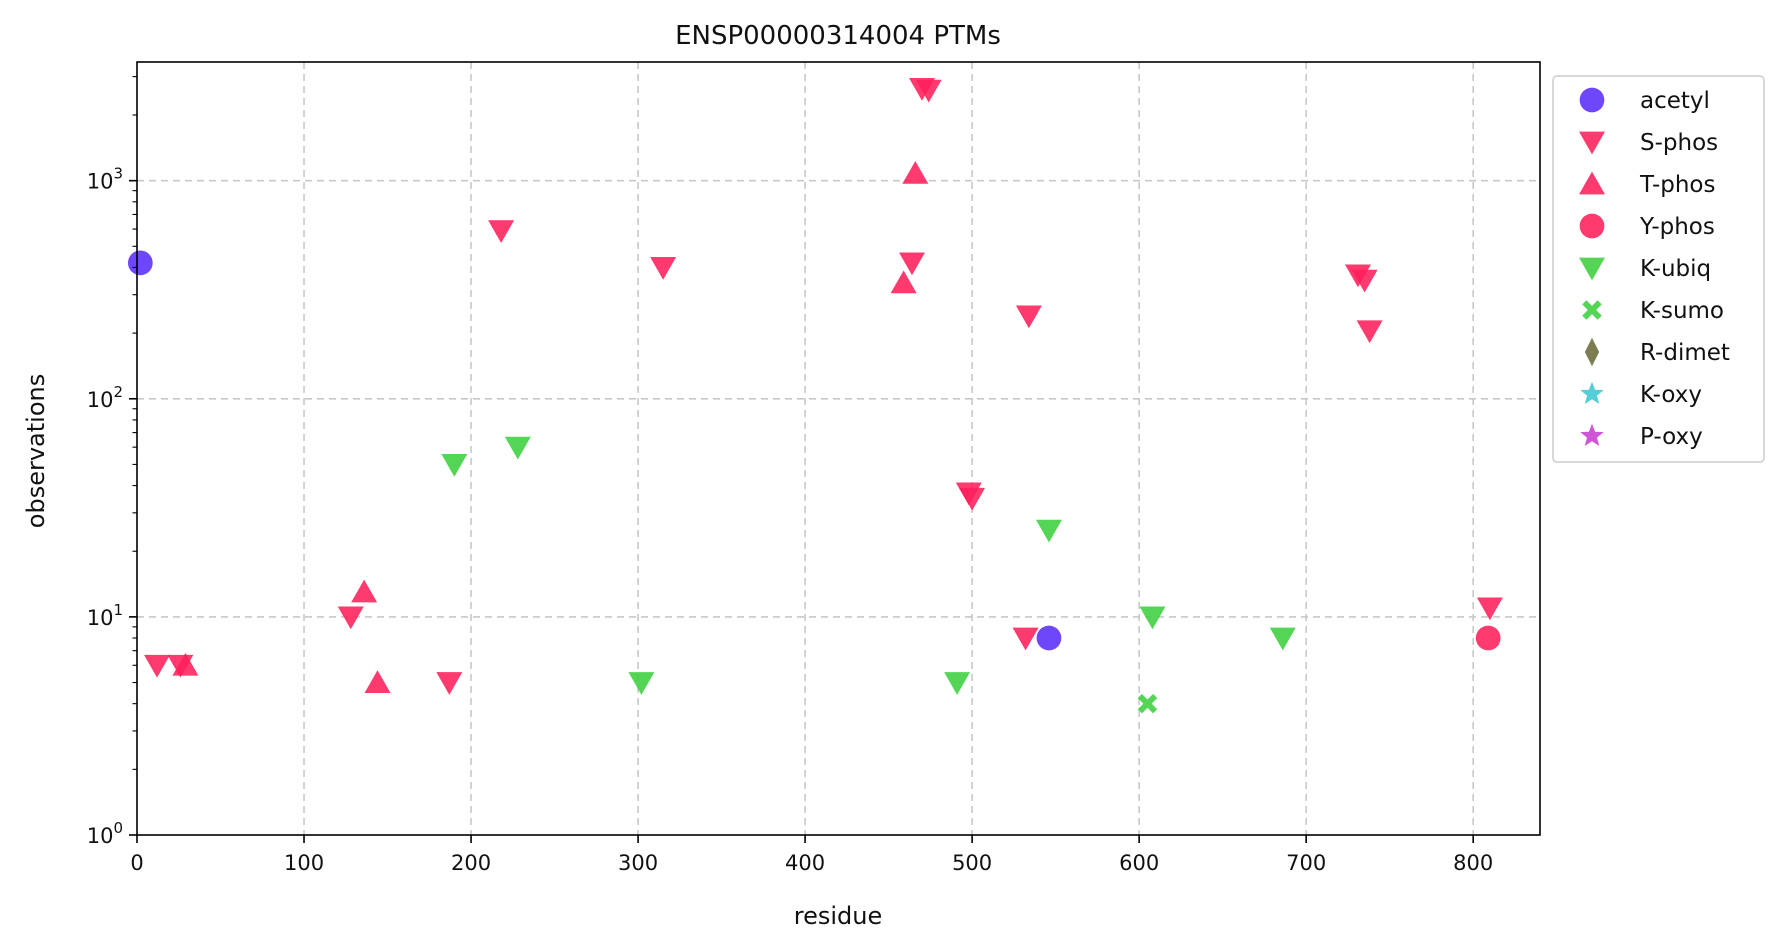  What do you see at coordinates (805, 863) in the screenshot?
I see `x-tick-label: 400` at bounding box center [805, 863].